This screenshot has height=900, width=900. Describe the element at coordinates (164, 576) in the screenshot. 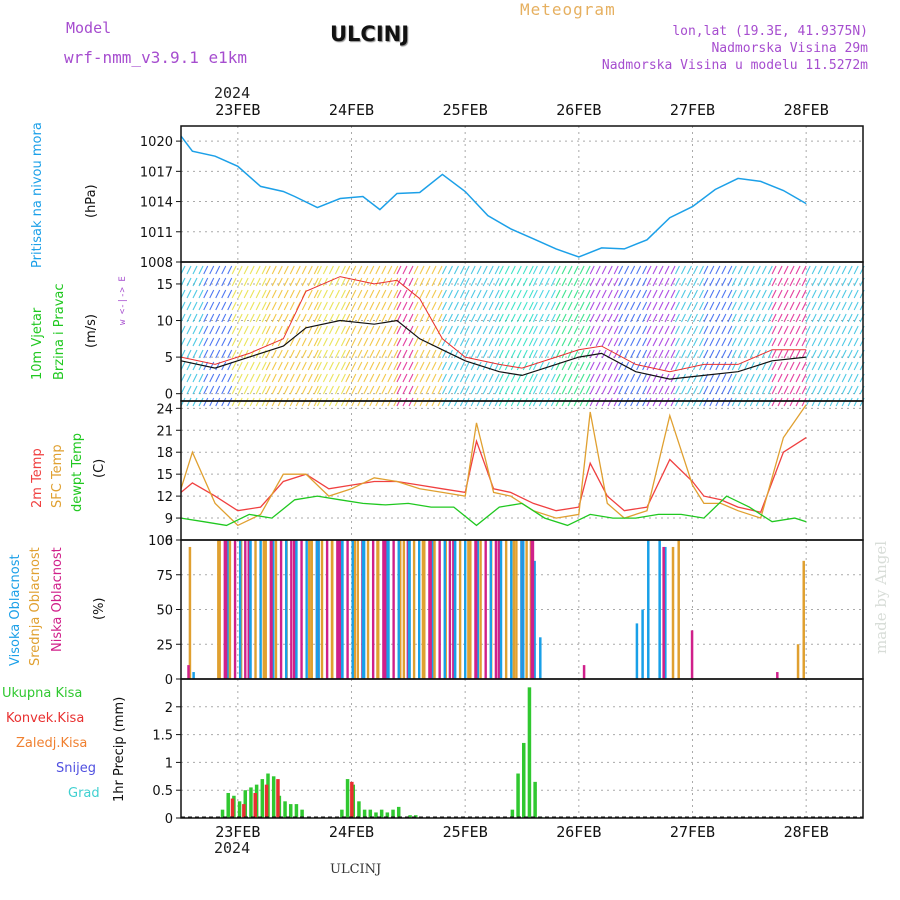

I see `y-tick-label: 75` at that location.